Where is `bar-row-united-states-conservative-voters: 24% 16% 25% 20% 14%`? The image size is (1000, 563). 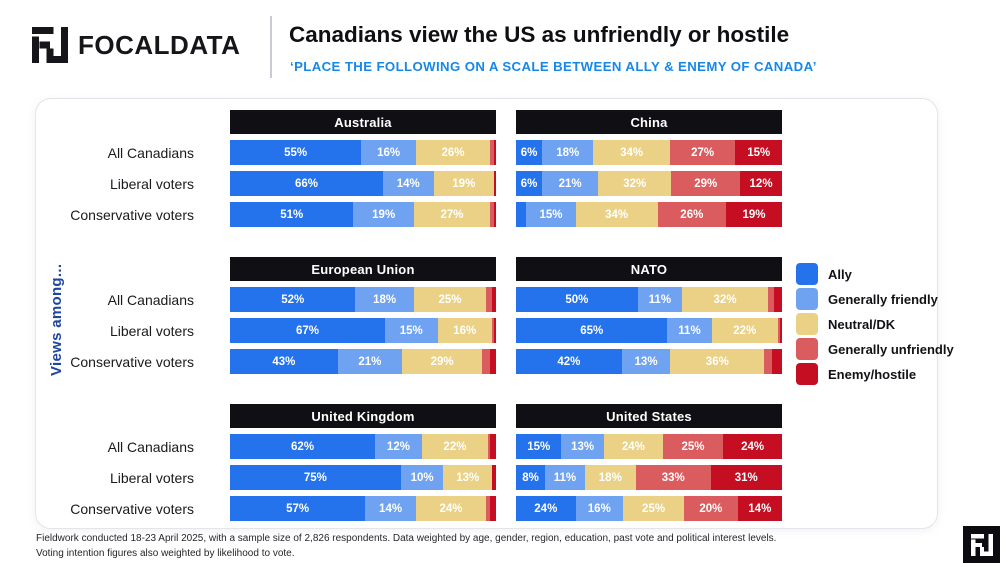 bar-row-united-states-conservative-voters: 24% 16% 25% 20% 14% is located at coordinates (649, 508).